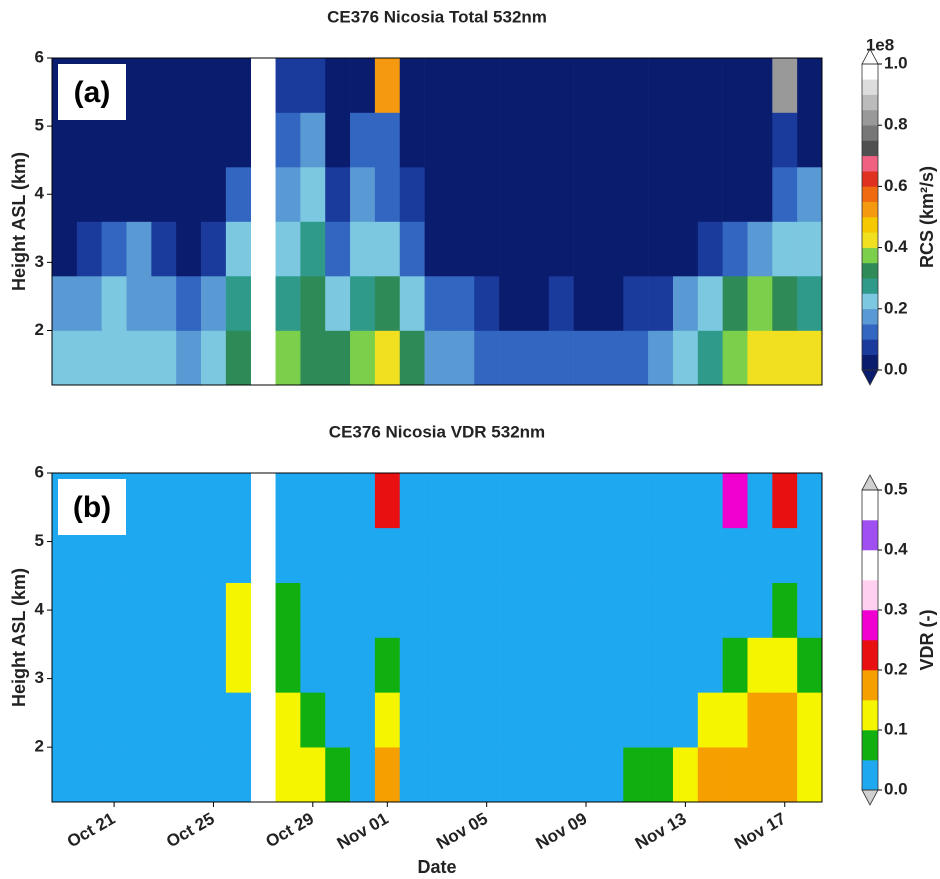 The image size is (940, 879). I want to click on colorbar-tick-label: 0.1, so click(896, 728).